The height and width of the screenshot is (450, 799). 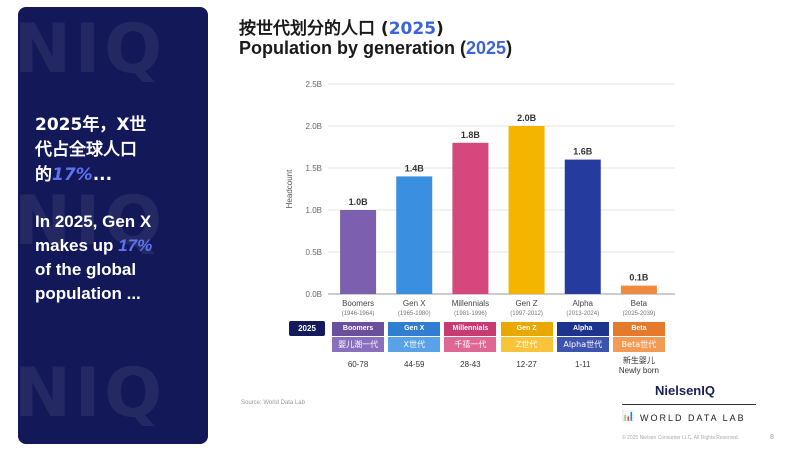 I want to click on table-age-range: 新生婴儿 Newly born, so click(x=639, y=365).